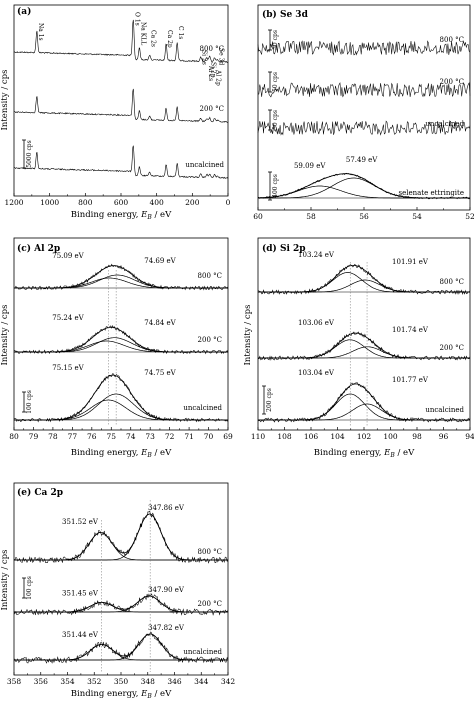  I want to click on panel-a-ylabel: Intensity / cps, so click(5, 100).